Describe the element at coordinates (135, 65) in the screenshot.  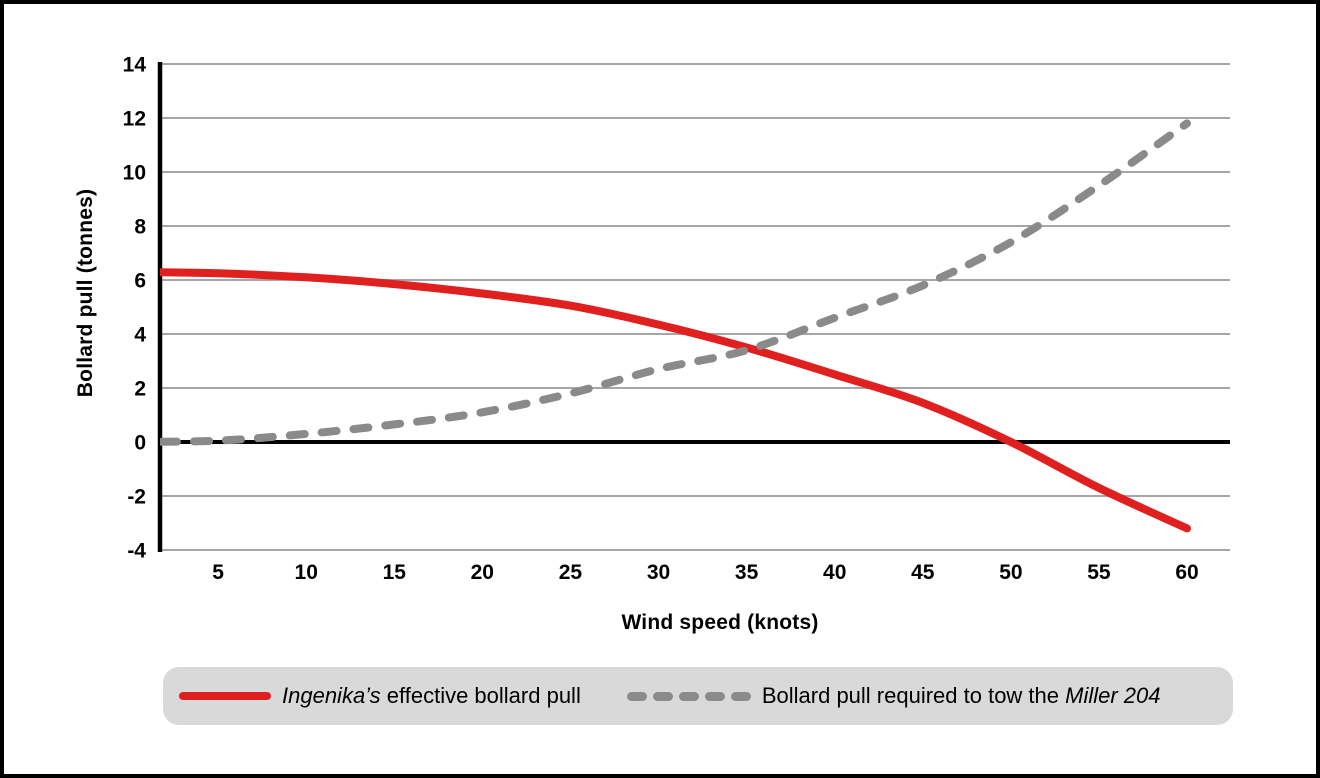
I see `y-tick-label-14: 14` at that location.